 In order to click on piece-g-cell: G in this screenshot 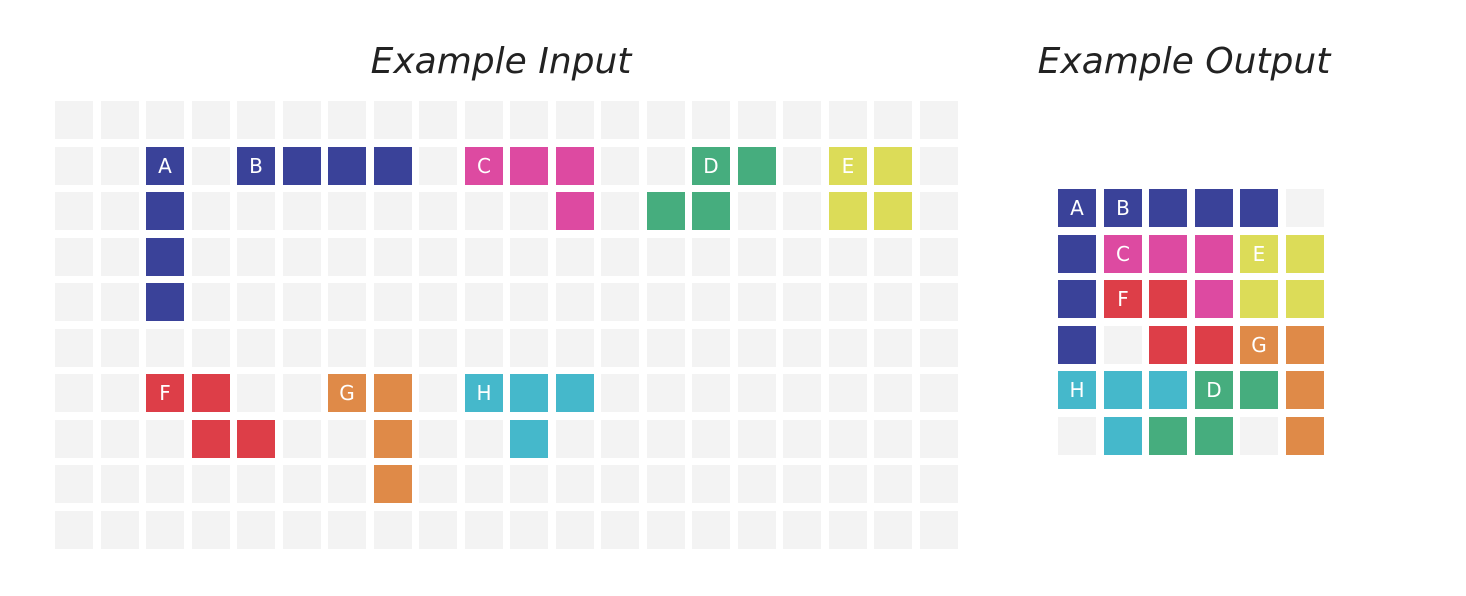, I will do `click(1259, 345)`.